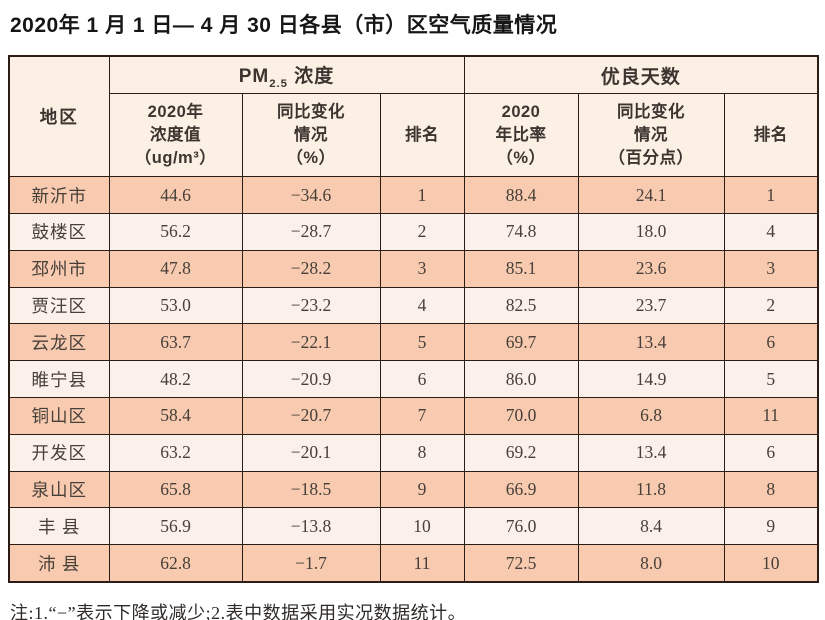  I want to click on pm-value-cell: 53.0, so click(175, 305).